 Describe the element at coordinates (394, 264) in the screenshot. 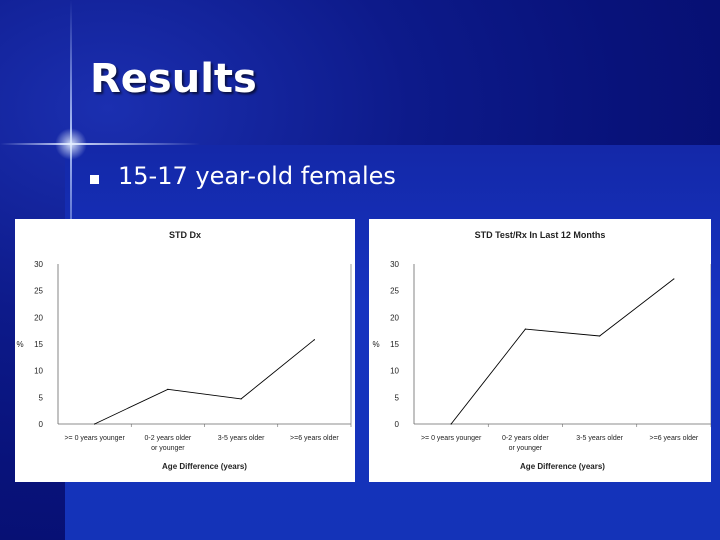

I see `chart-1-y-tick-label: 30` at that location.